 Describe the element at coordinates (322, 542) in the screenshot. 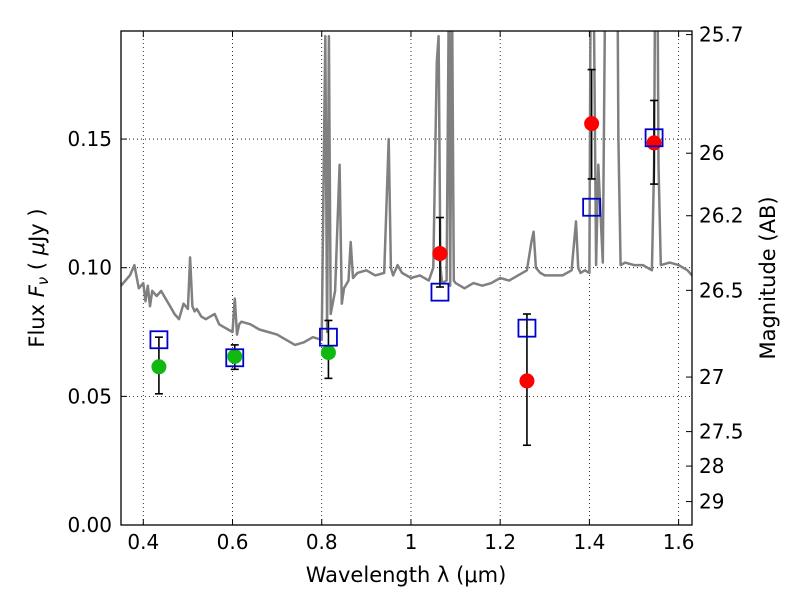

I see `x-tick-label: 0.8` at that location.